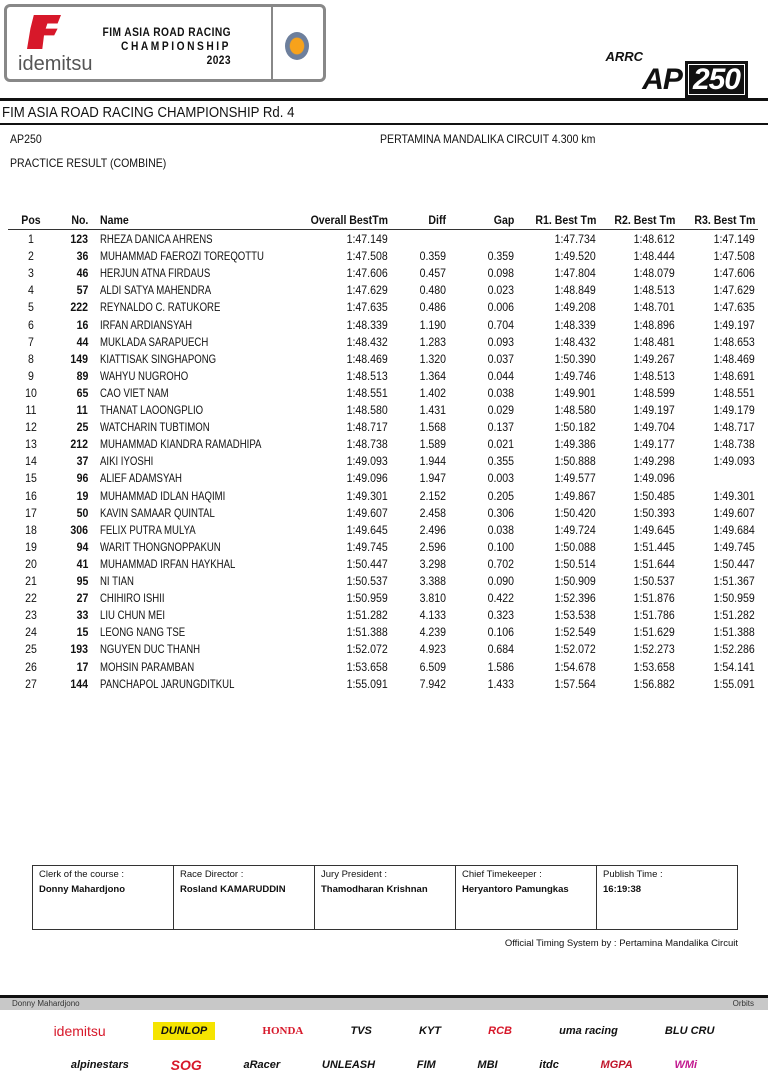  I want to click on column-header-r2-best: R2. Best Tm, so click(644, 220).